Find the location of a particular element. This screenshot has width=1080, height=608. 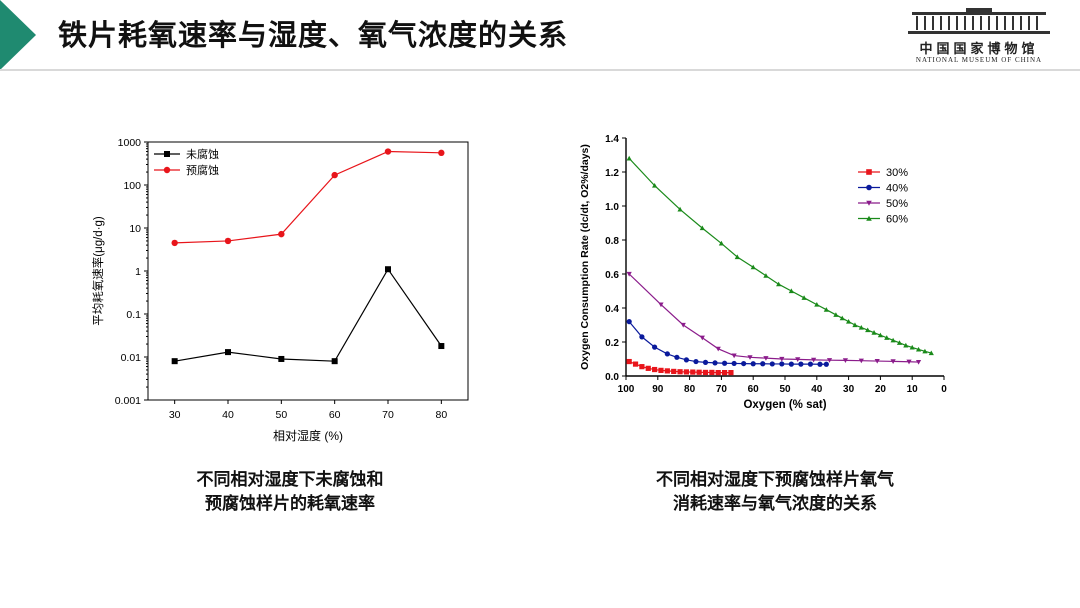

y-tick-label: 1000 is located at coordinates (130, 143).